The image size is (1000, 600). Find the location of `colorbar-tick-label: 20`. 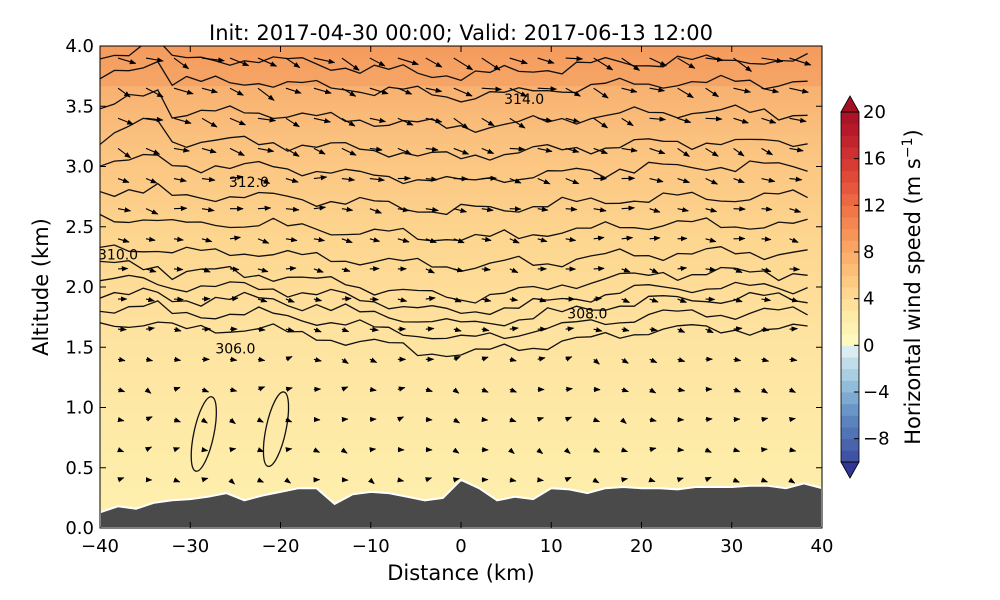

colorbar-tick-label: 20 is located at coordinates (874, 112).